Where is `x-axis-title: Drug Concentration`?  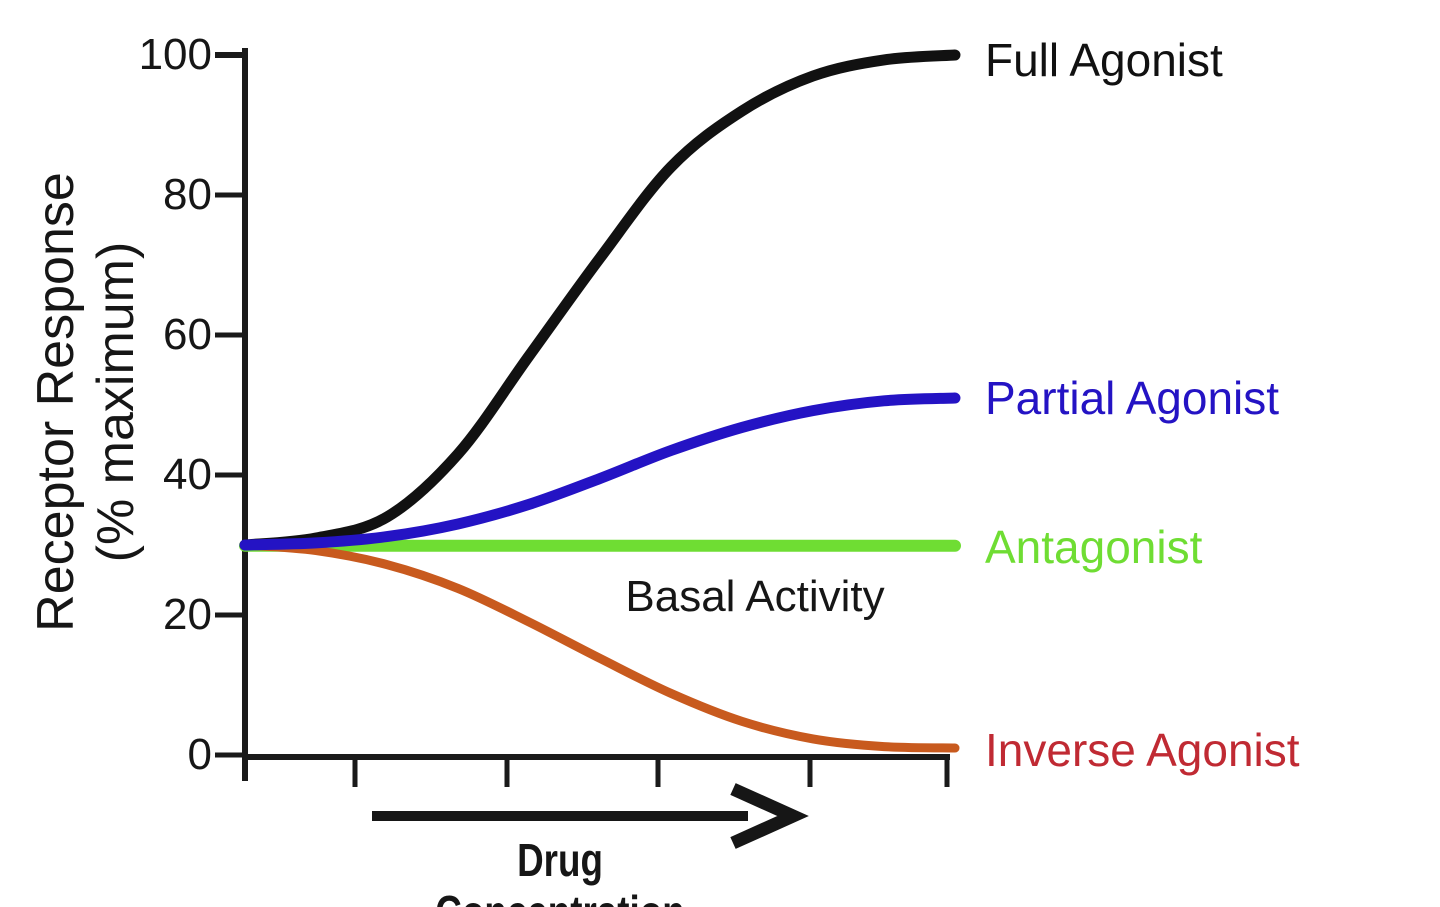 x-axis-title: Drug Concentration is located at coordinates (559, 870).